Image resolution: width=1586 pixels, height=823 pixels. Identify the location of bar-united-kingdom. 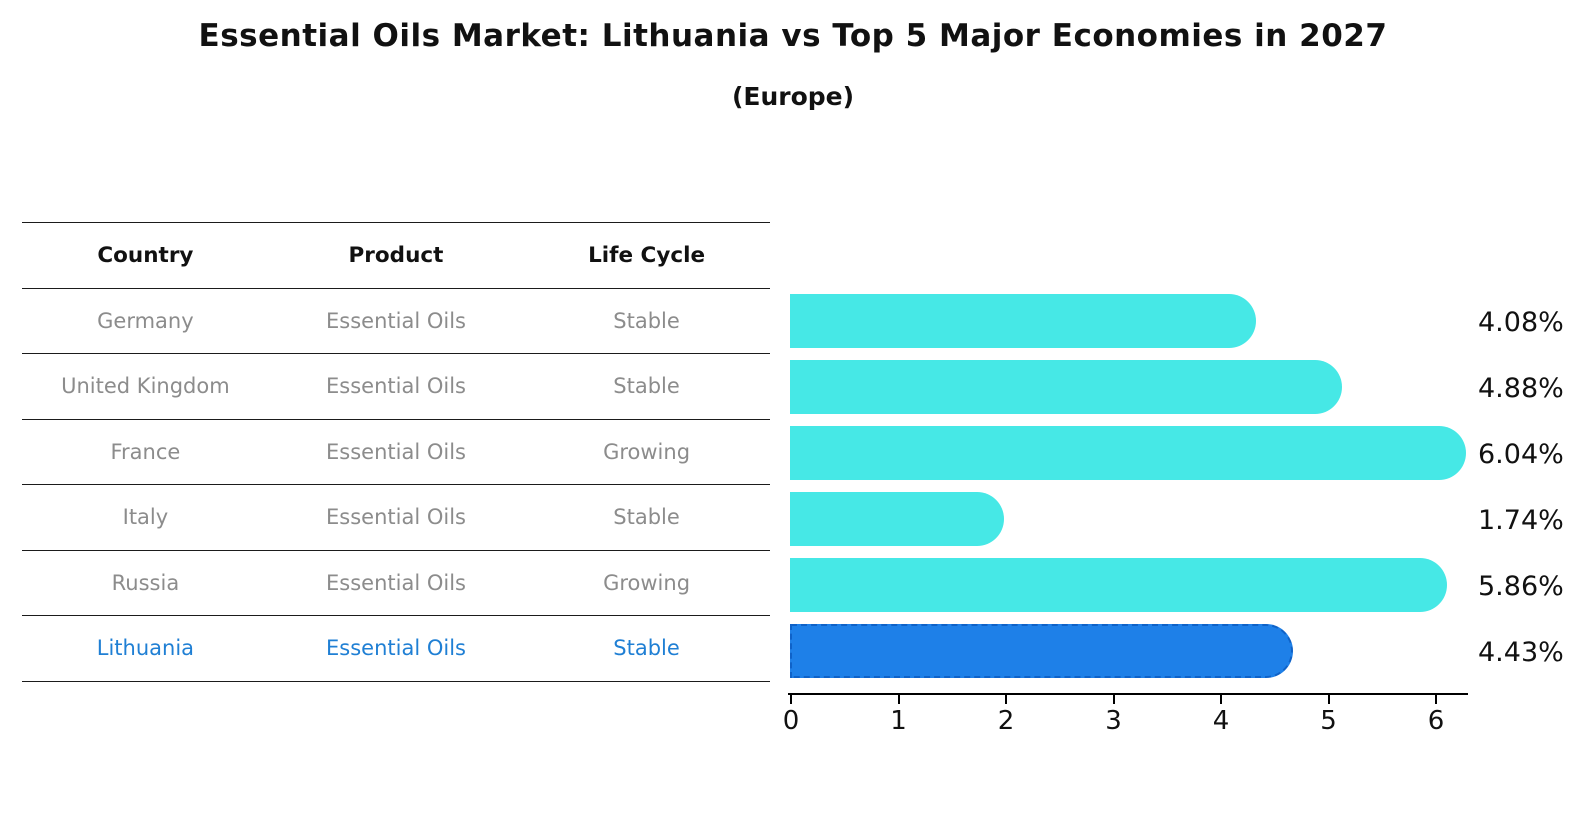
(1066, 387).